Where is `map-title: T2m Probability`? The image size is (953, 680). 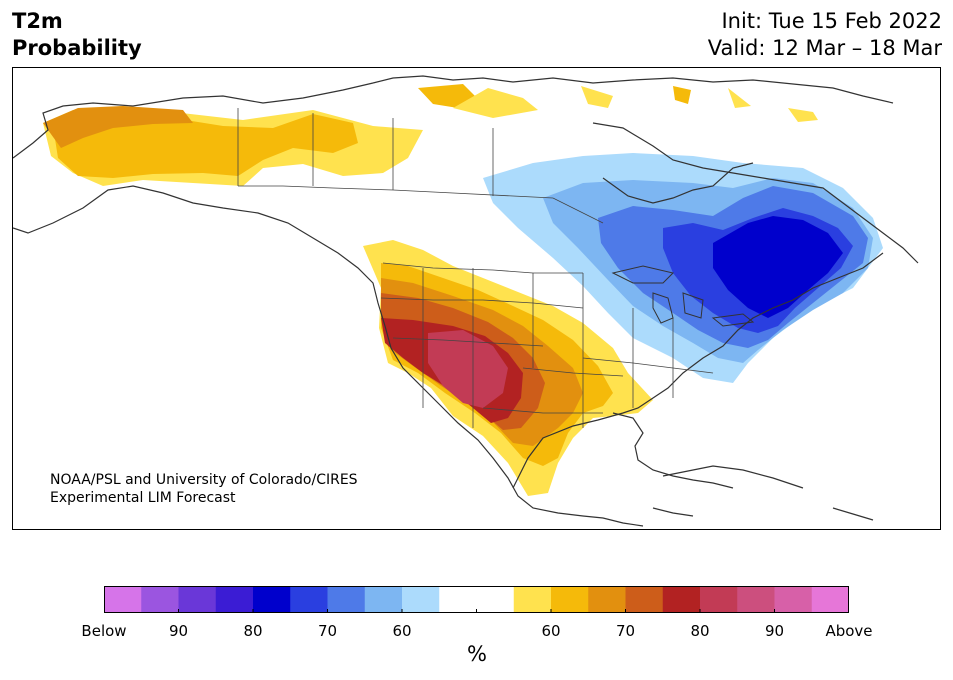 map-title: T2m Probability is located at coordinates (77, 35).